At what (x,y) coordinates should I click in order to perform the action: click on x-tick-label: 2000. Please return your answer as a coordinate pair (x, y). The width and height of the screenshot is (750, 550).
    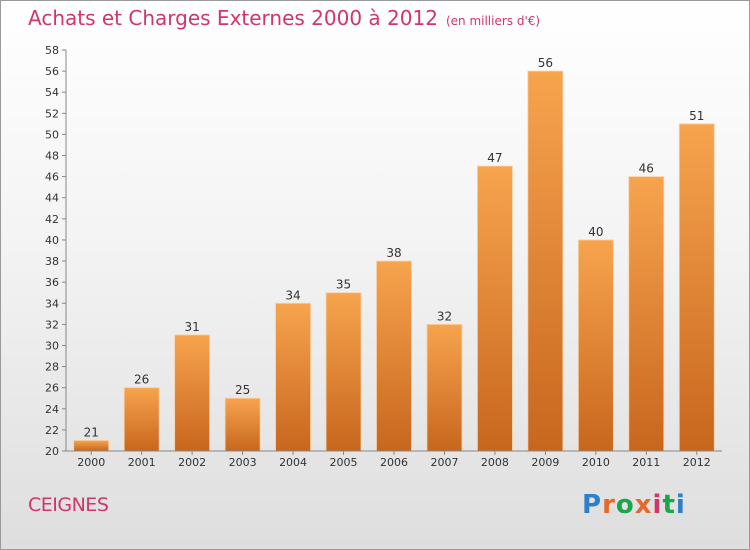
    Looking at the image, I should click on (91, 462).